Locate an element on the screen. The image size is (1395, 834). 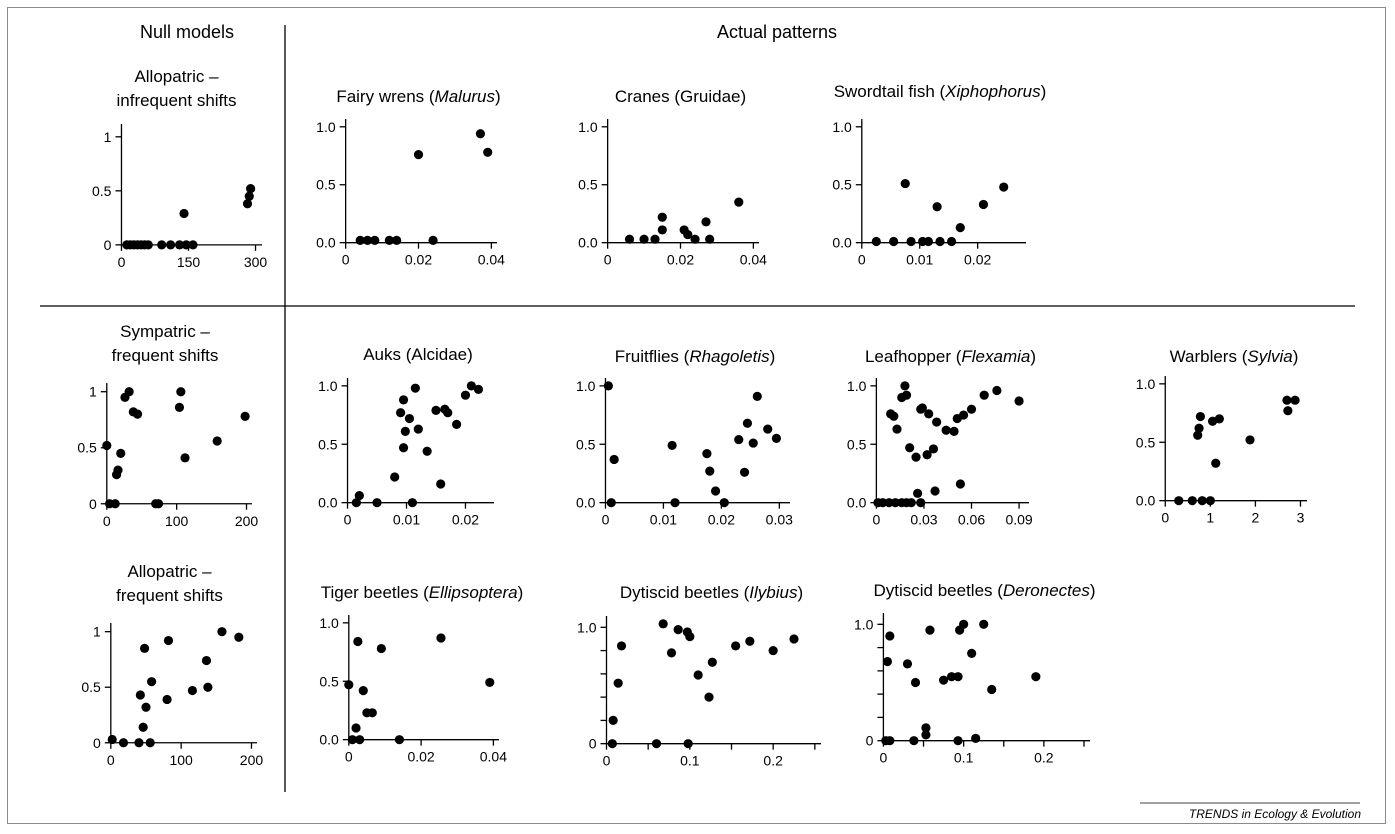
x-tick-label: 0.2 is located at coordinates (773, 761).